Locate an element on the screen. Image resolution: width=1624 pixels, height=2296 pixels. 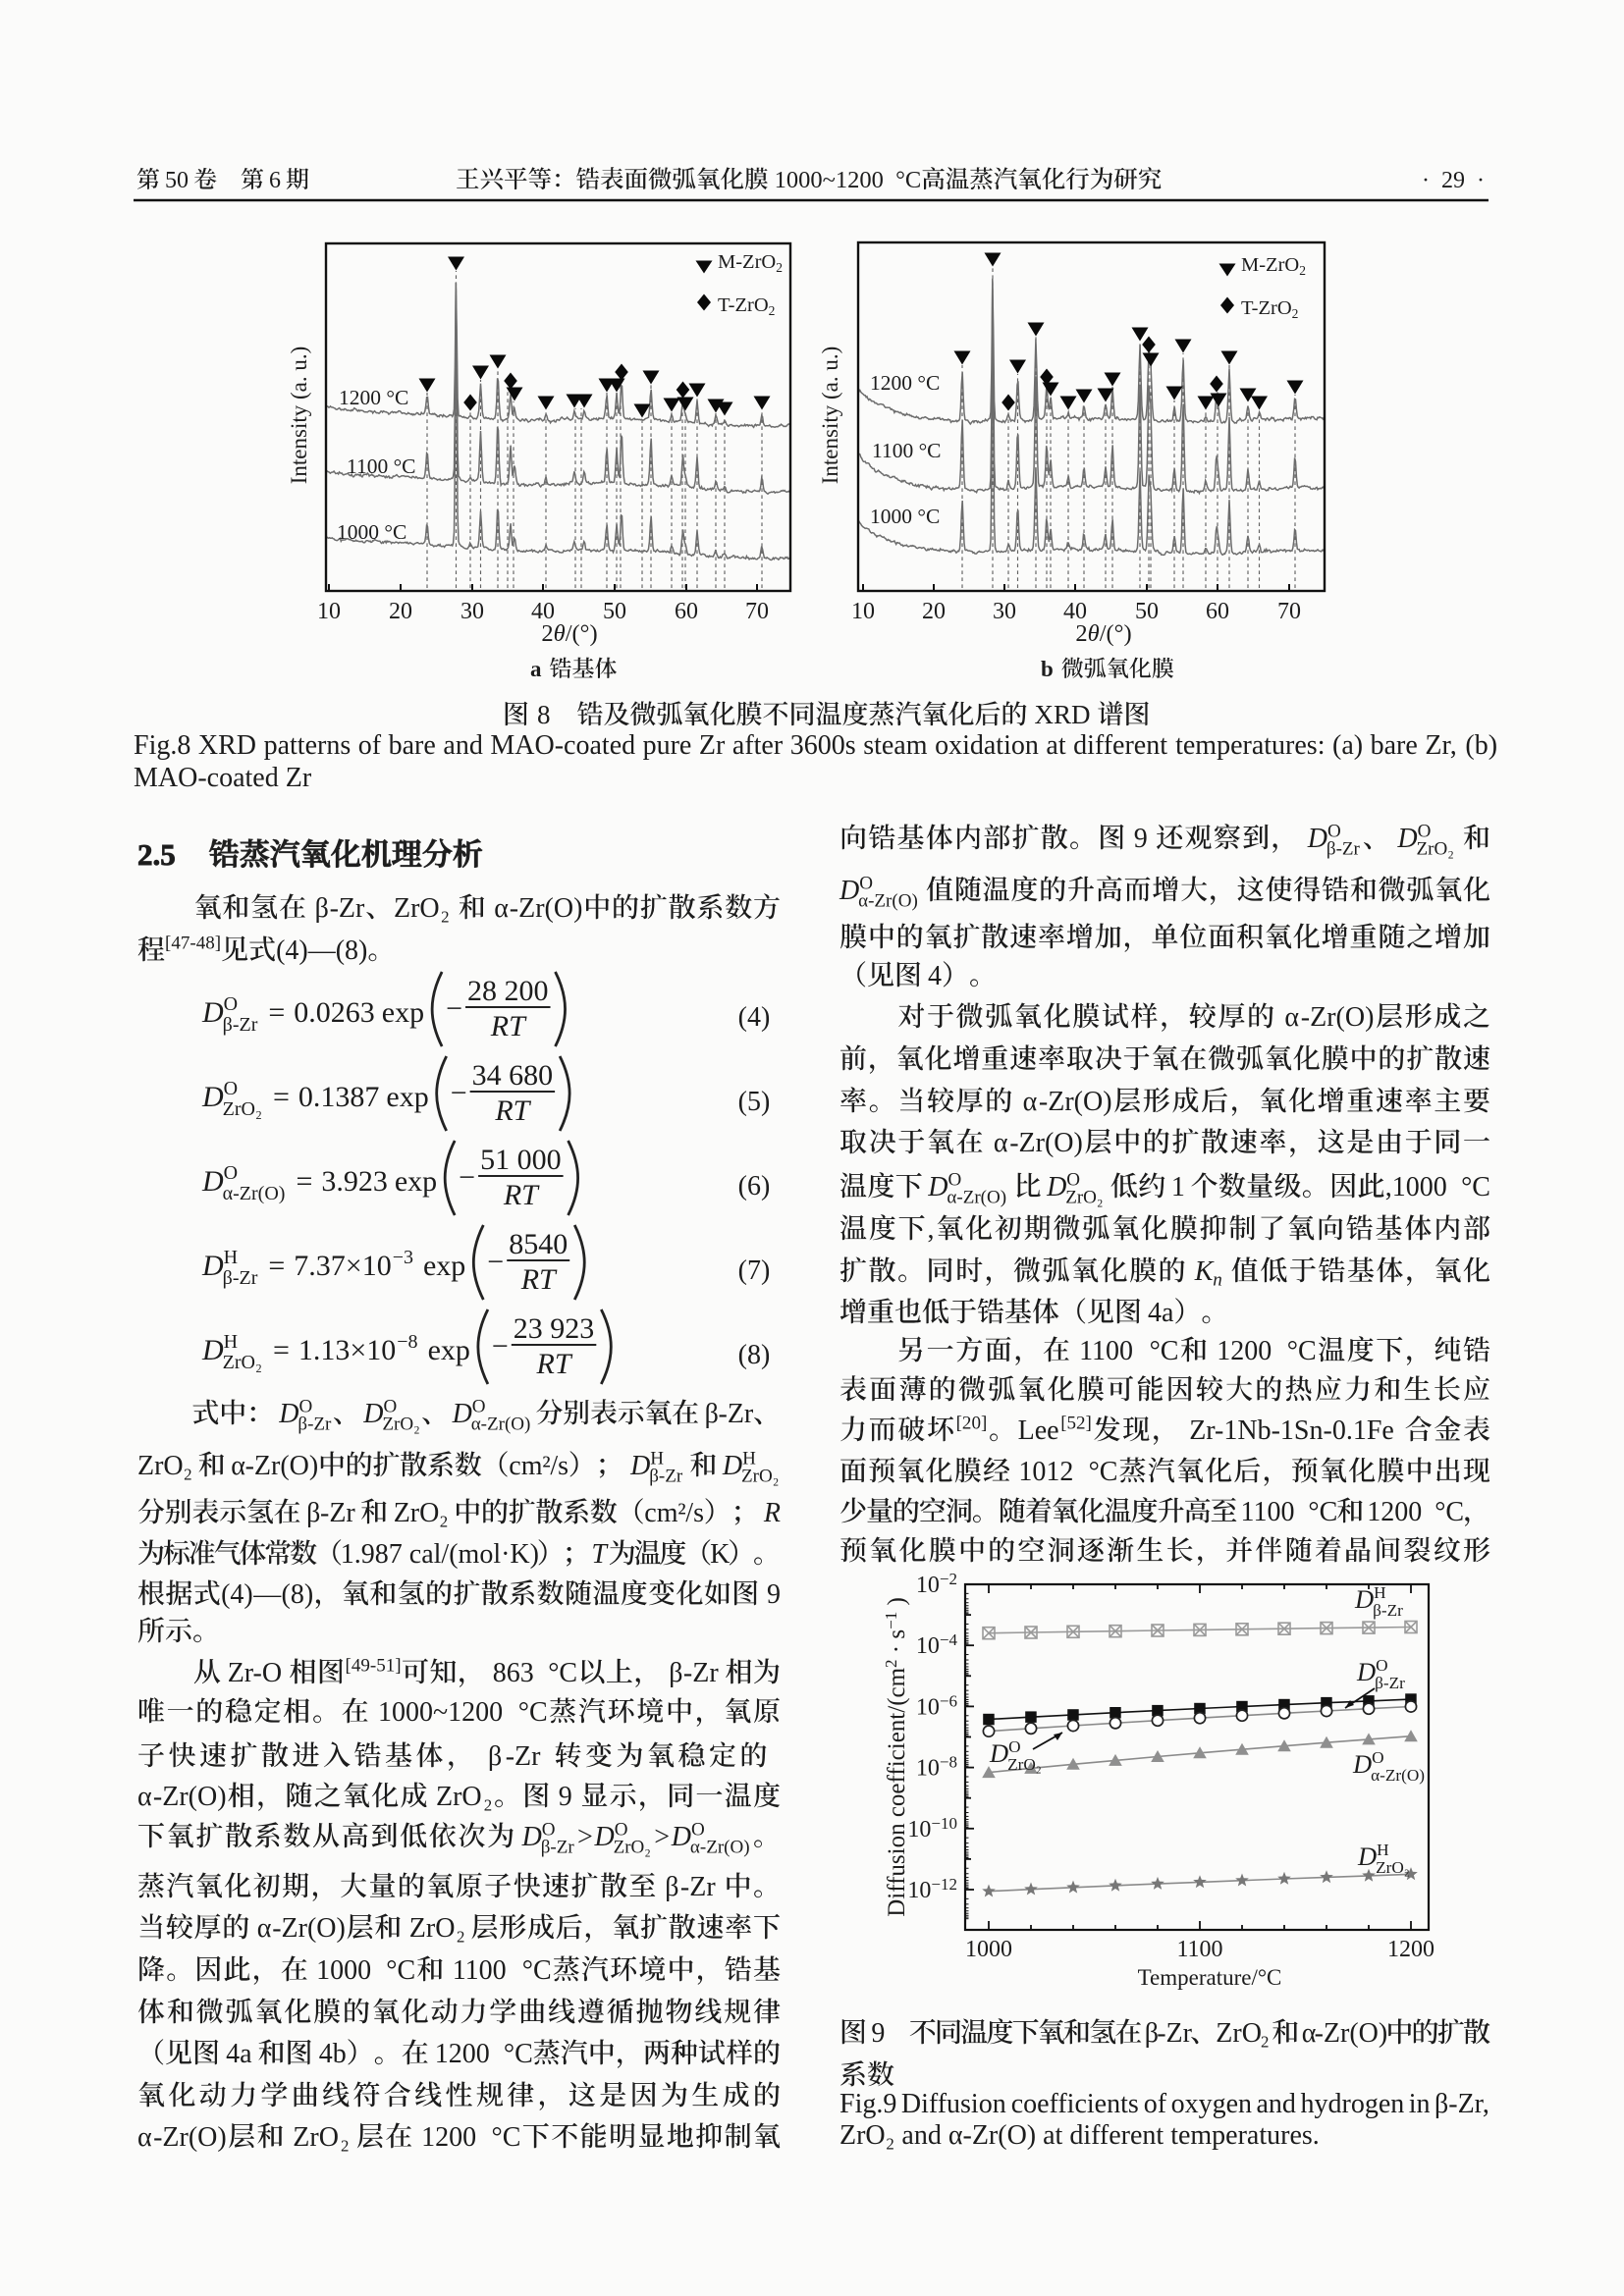
svg-text: 40 is located at coordinates (1075, 611).